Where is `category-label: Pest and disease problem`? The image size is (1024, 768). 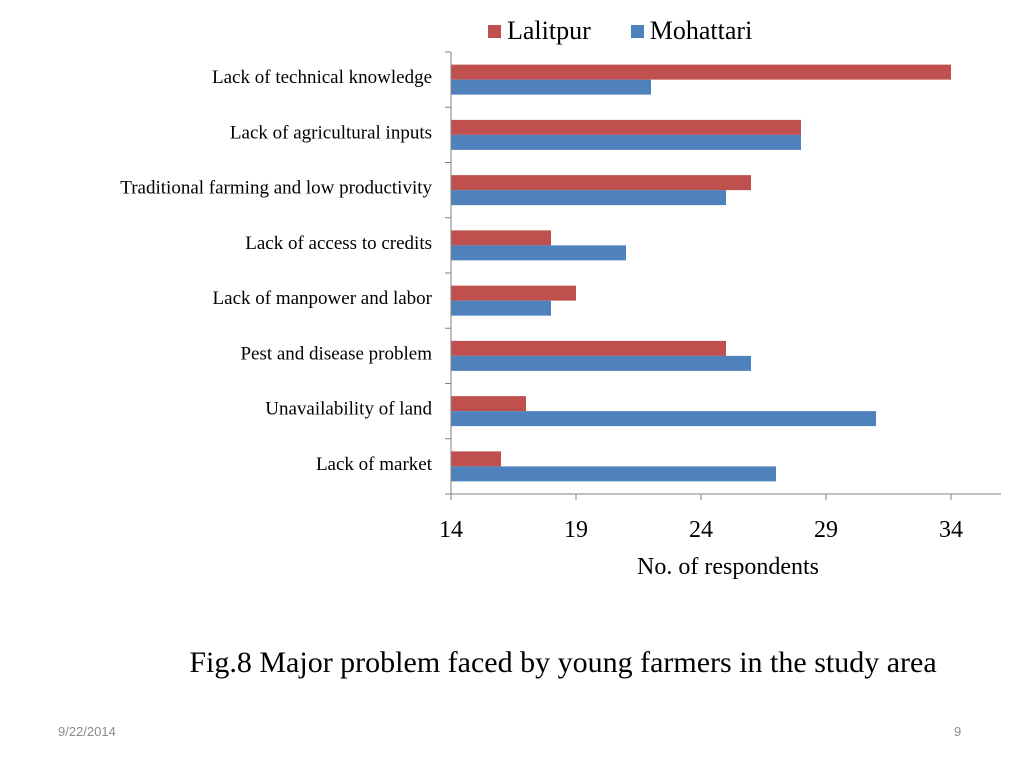 category-label: Pest and disease problem is located at coordinates (336, 353).